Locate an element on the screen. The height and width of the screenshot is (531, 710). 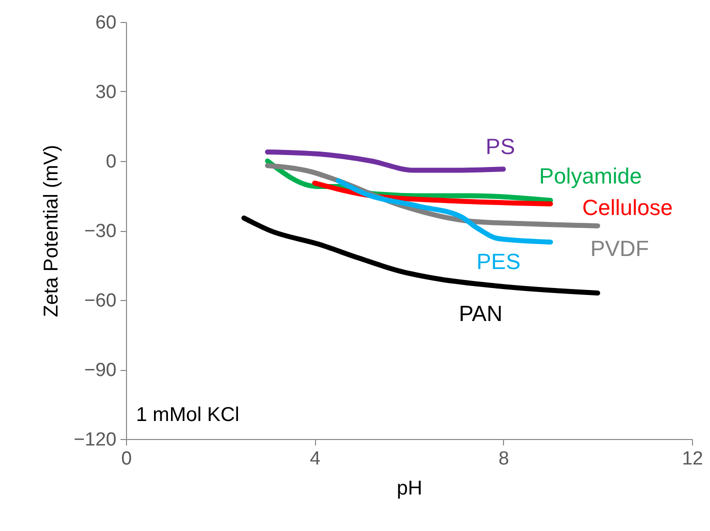
y-tick-label: −30 is located at coordinates (100, 231).